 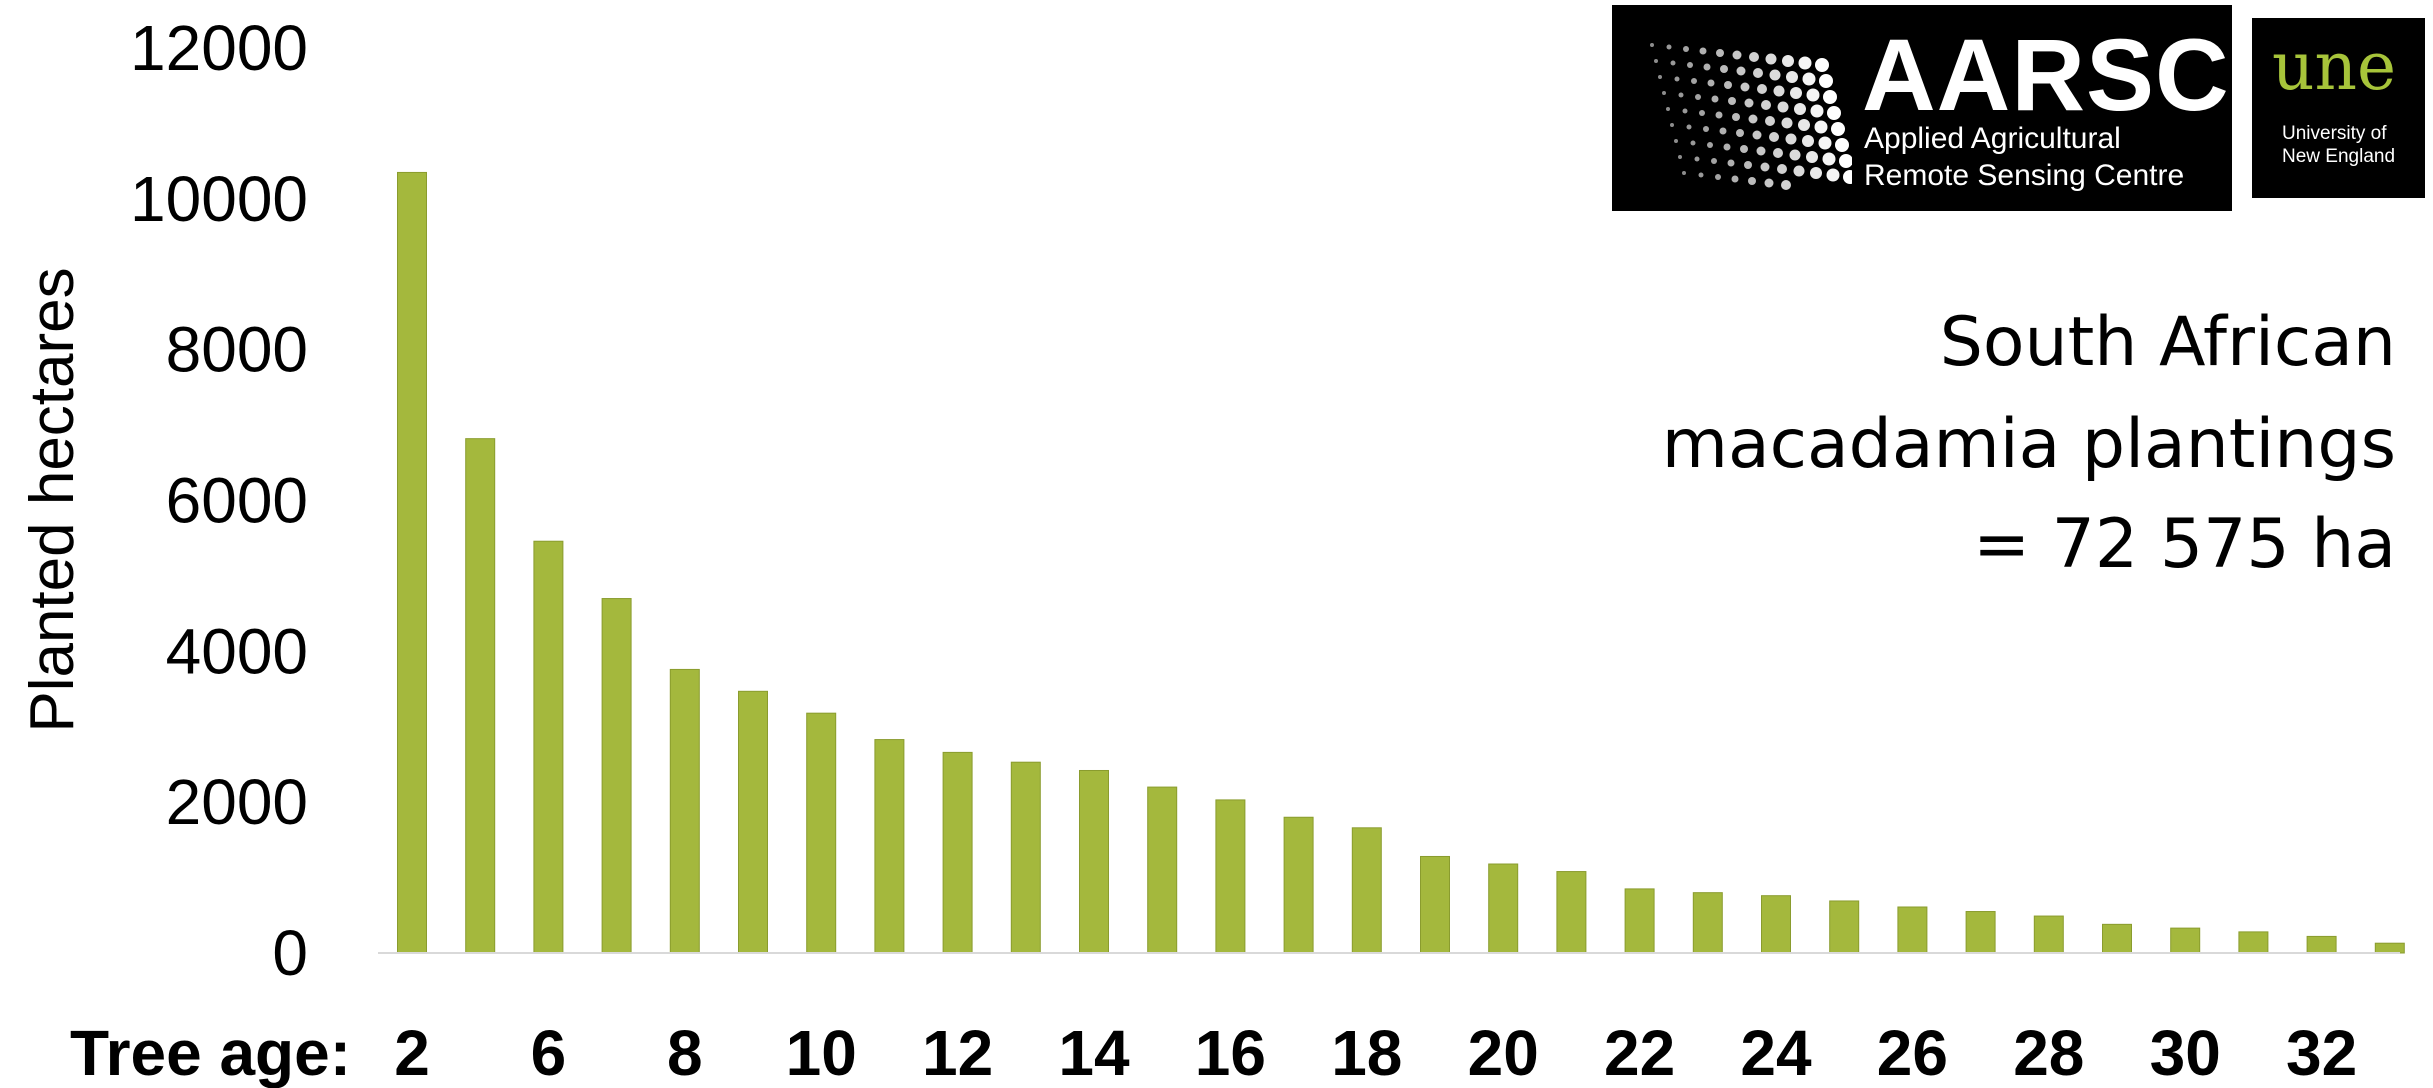 What do you see at coordinates (2029, 444) in the screenshot?
I see `annotation-line-2: macadamia plantings` at bounding box center [2029, 444].